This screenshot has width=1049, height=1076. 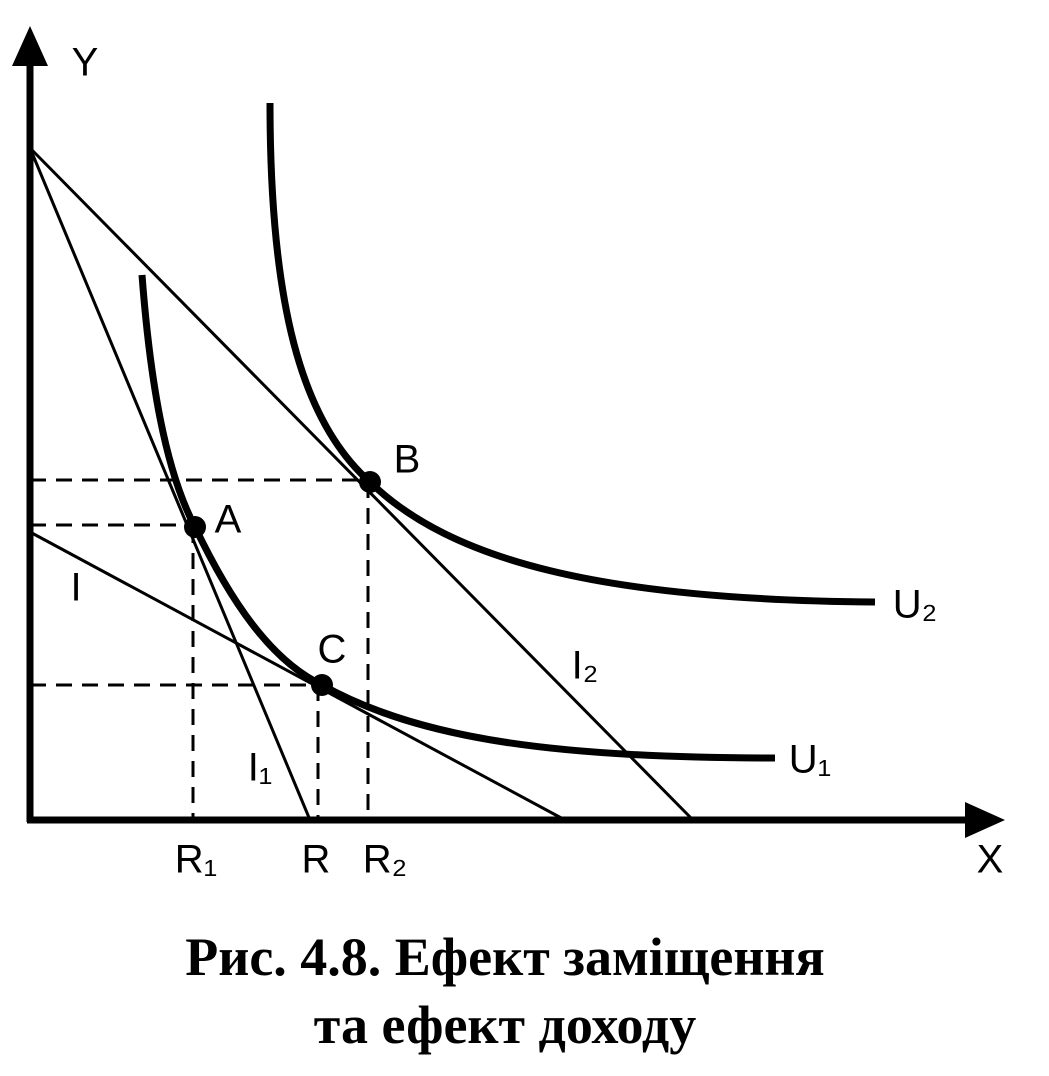 I want to click on guide-lines, so click(x=200, y=649).